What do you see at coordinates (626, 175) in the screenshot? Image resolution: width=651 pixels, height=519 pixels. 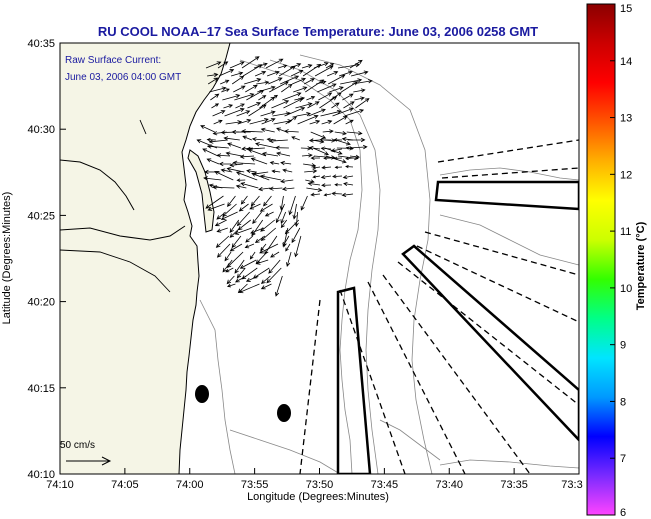 I see `colorbar-tick-label: 12` at bounding box center [626, 175].